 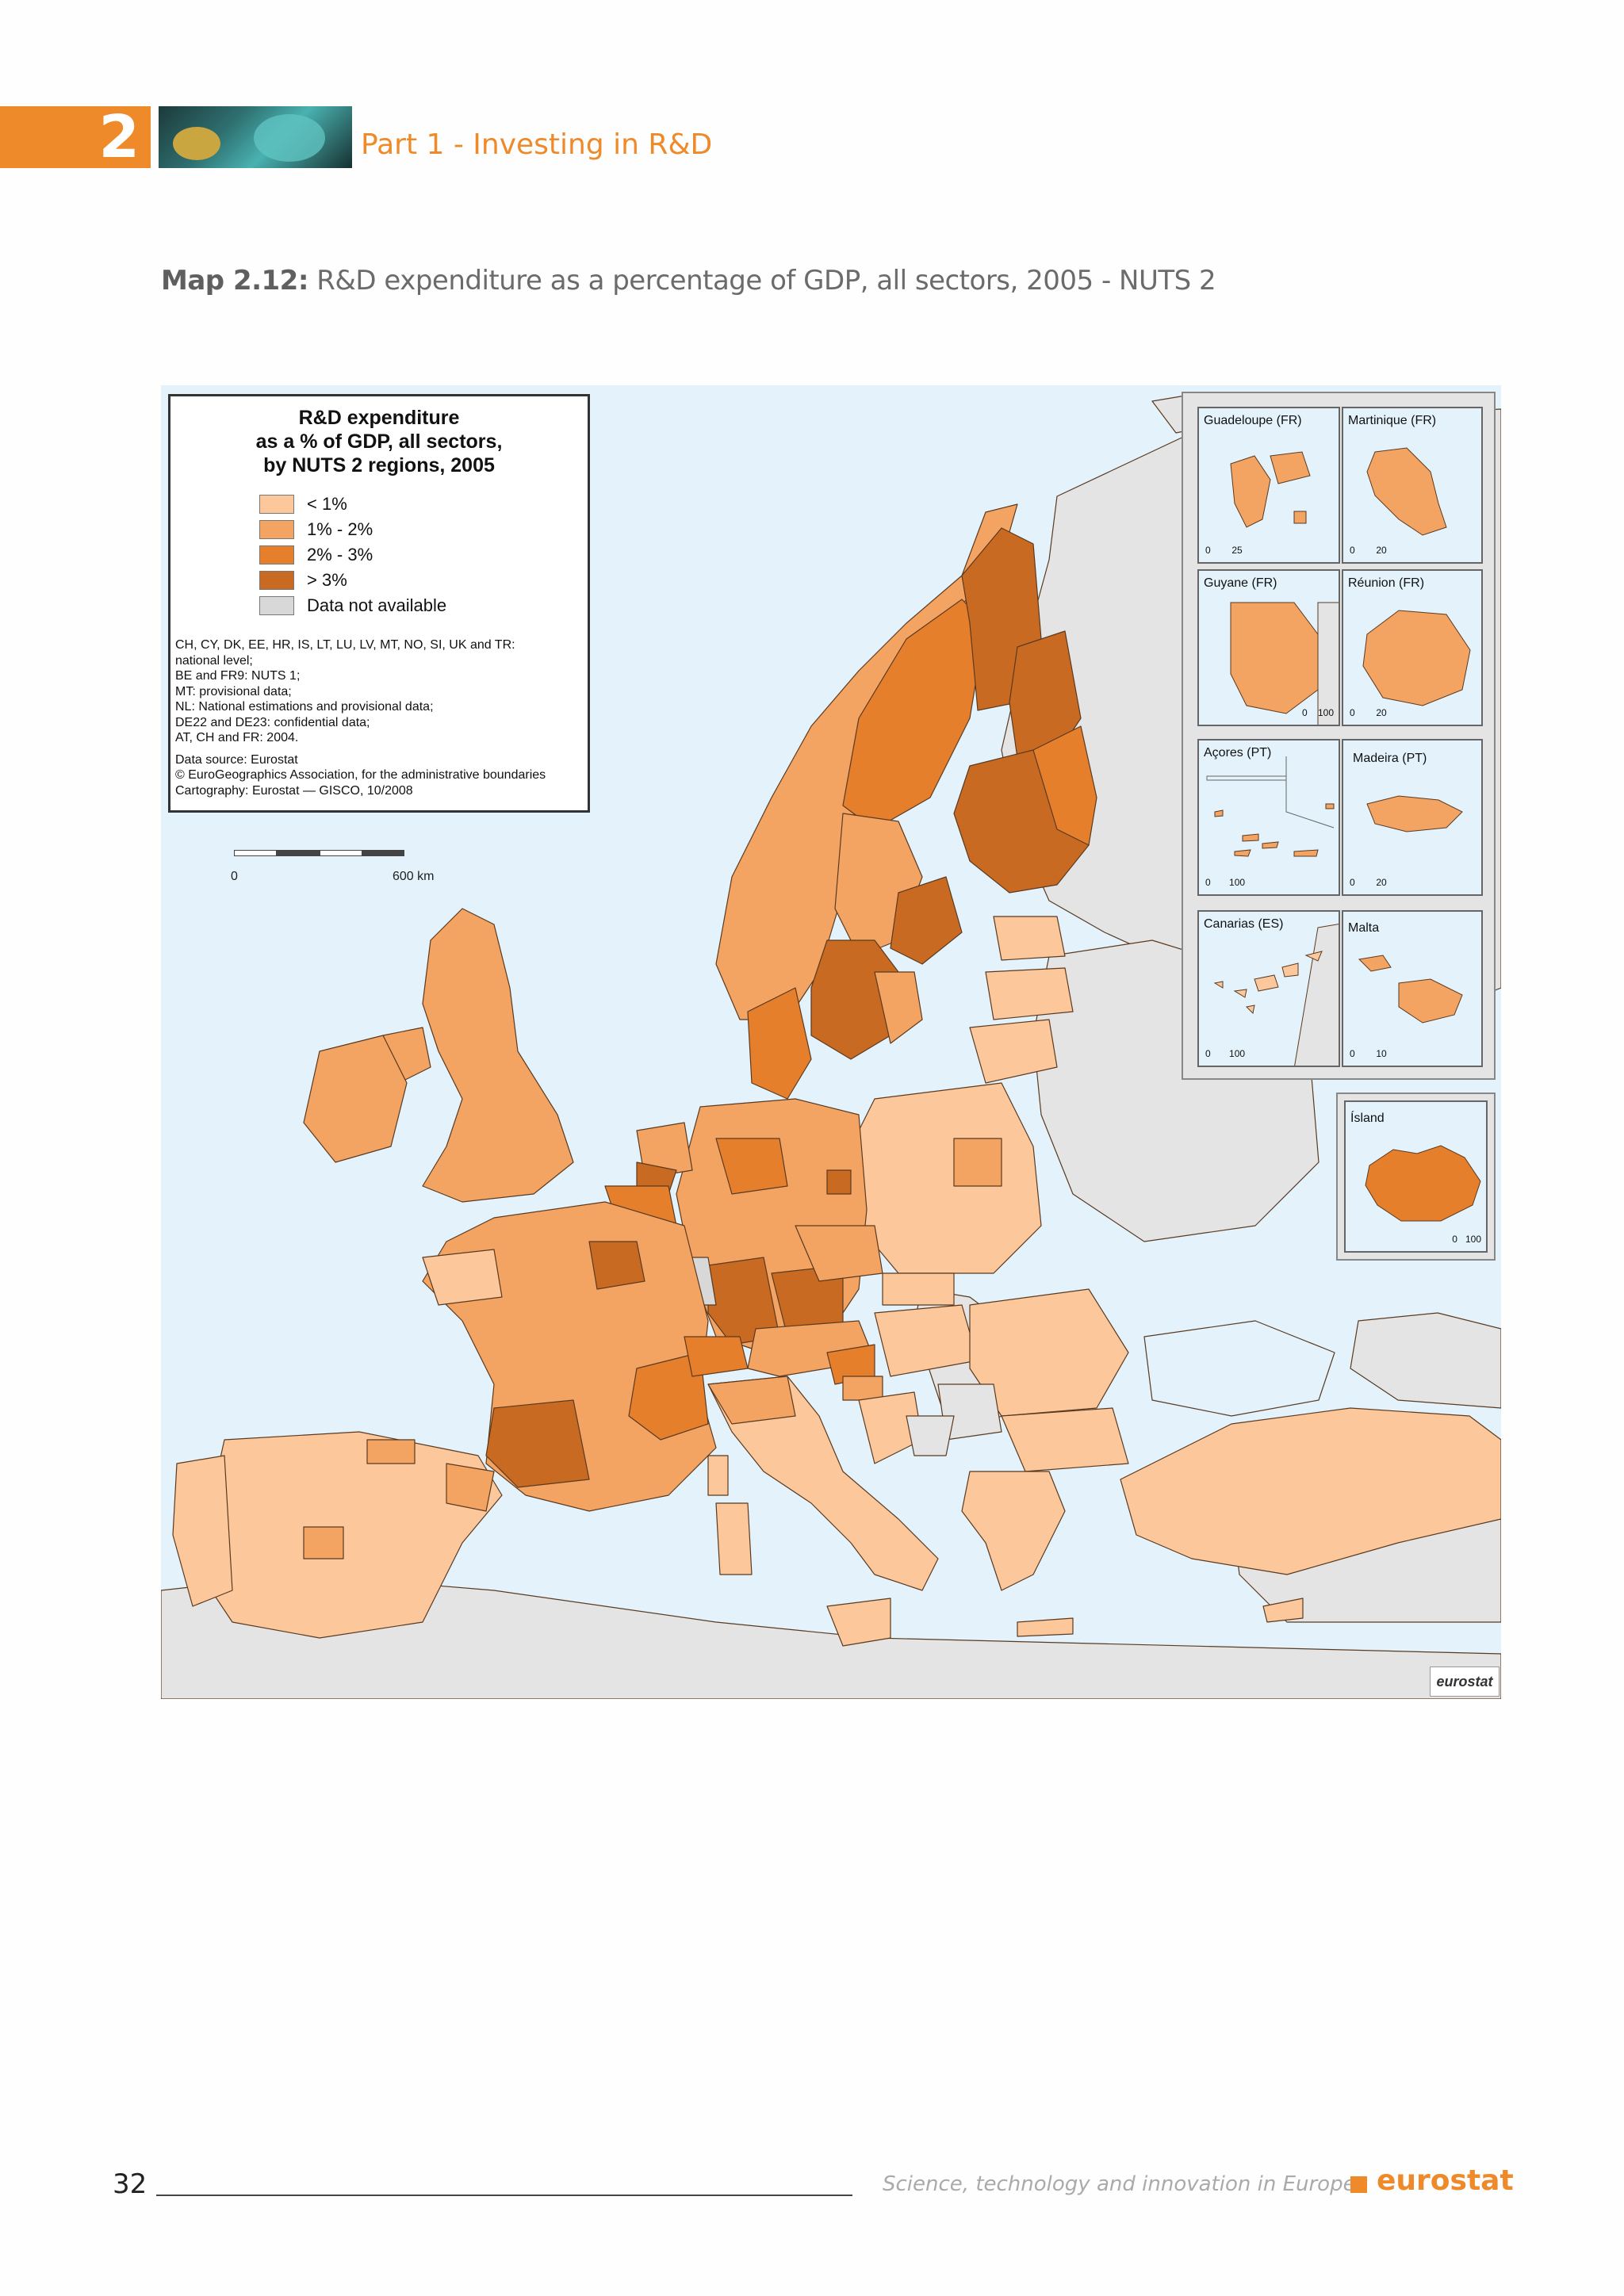 What do you see at coordinates (1412, 988) in the screenshot?
I see `inset-malta: Malta 0 10` at bounding box center [1412, 988].